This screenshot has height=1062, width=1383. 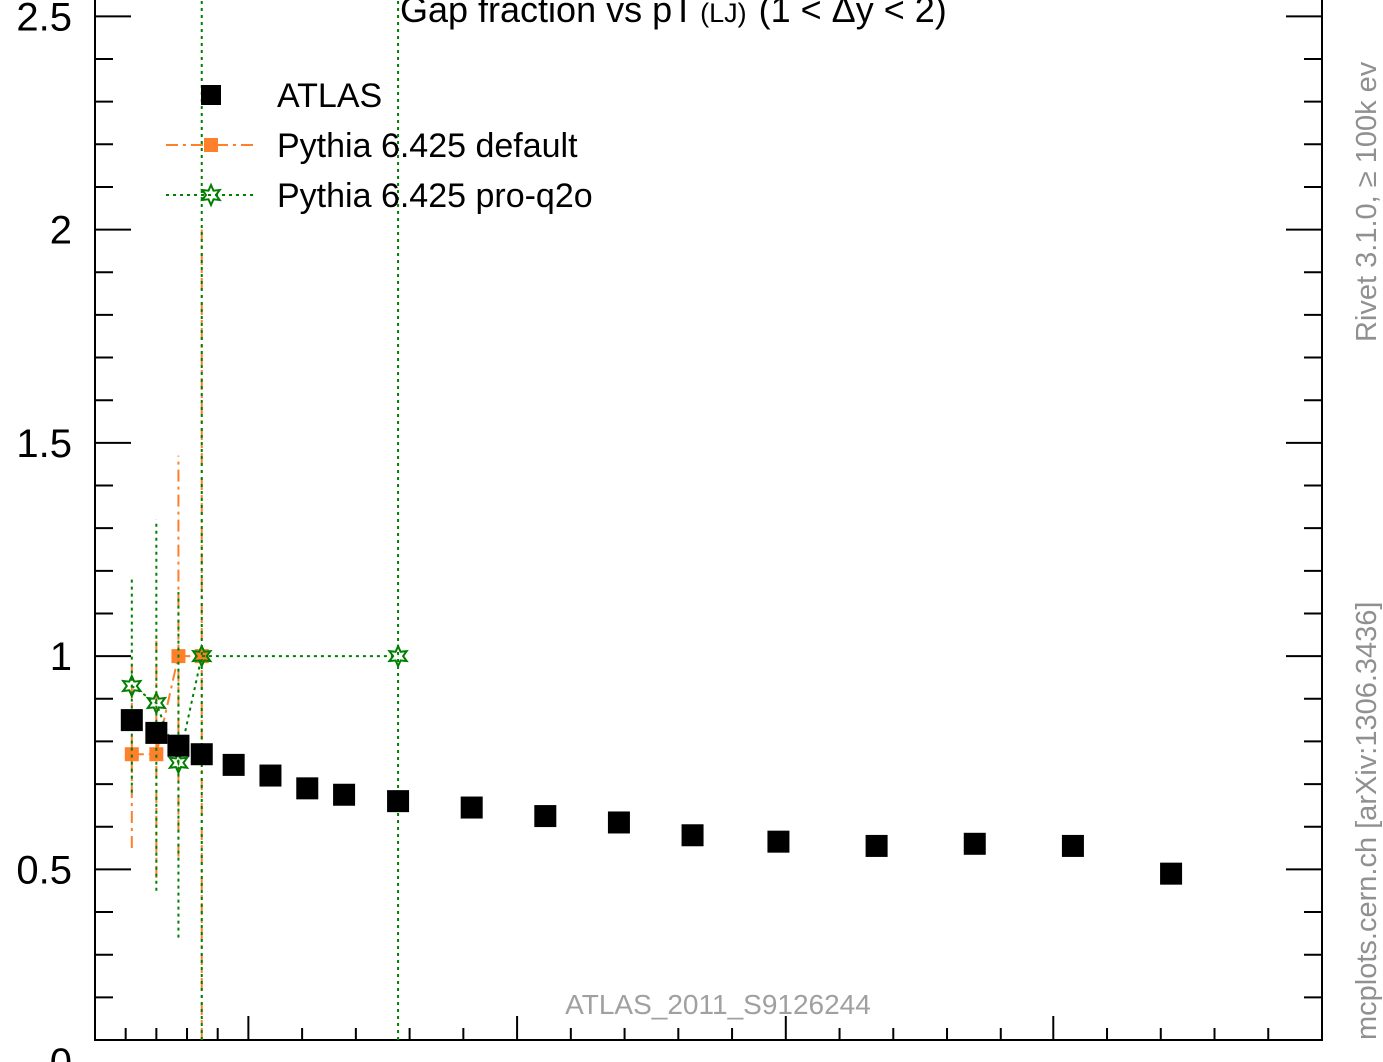 What do you see at coordinates (61, 657) in the screenshot?
I see `y-tick-label: 1` at bounding box center [61, 657].